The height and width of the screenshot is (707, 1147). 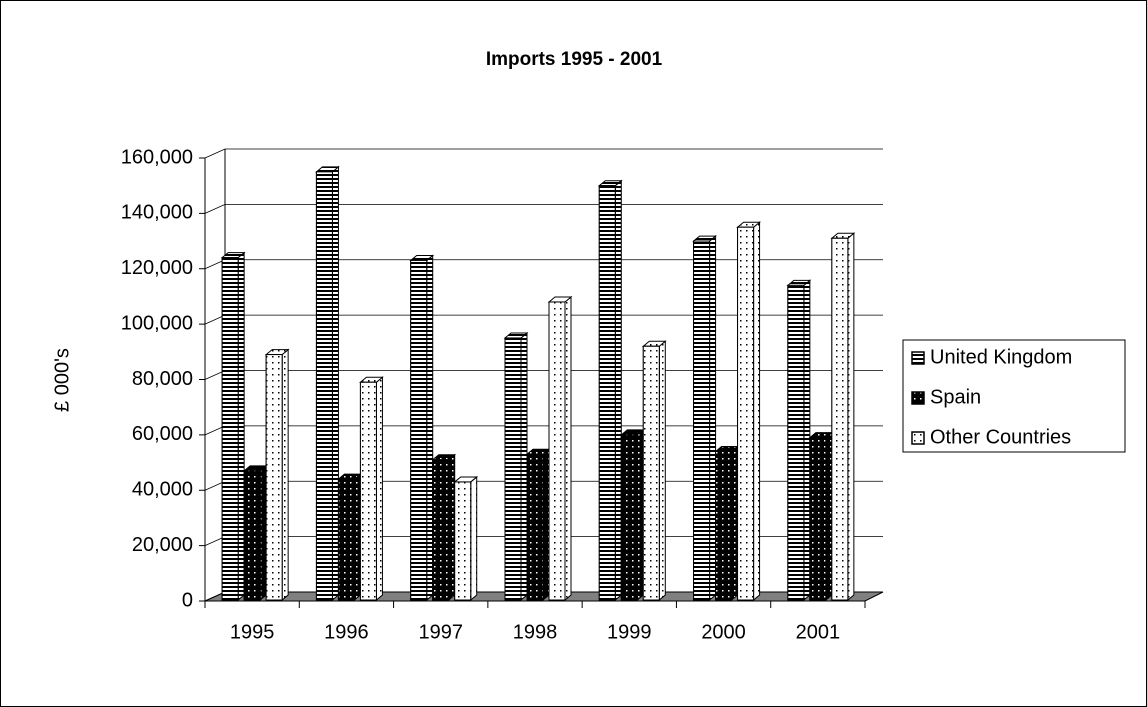 What do you see at coordinates (162, 434) in the screenshot?
I see `y-tick-label: 60,000` at bounding box center [162, 434].